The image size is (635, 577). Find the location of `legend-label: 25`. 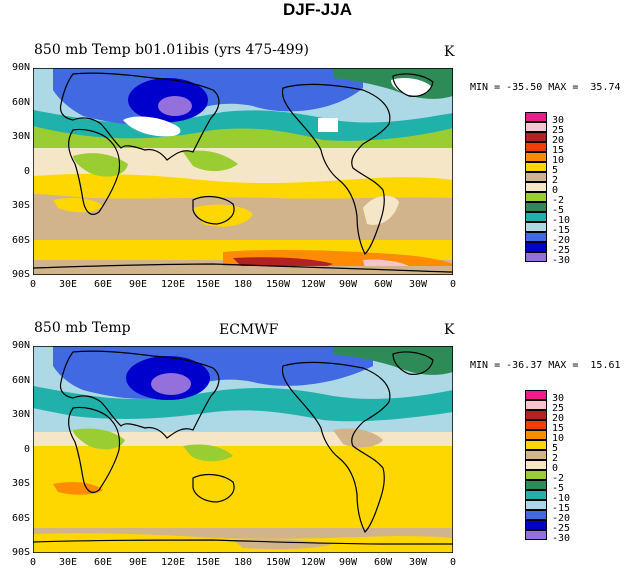

legend-label: 25 is located at coordinates (558, 130).